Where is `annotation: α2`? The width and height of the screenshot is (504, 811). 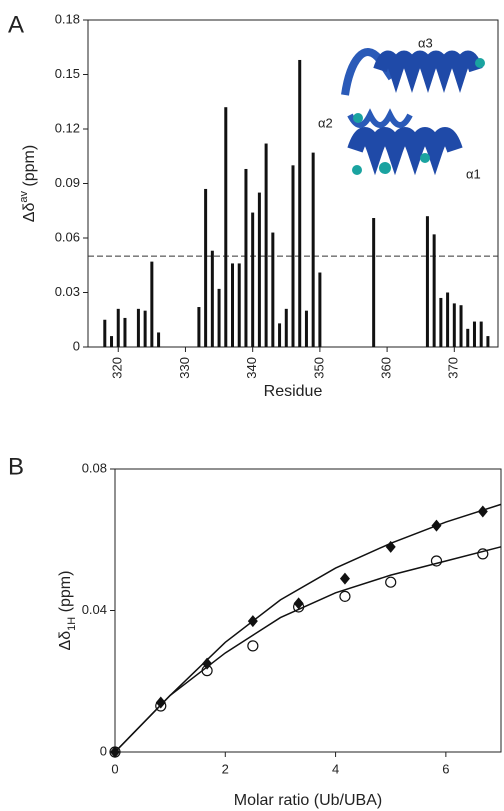
annotation: α2 is located at coordinates (325, 122).